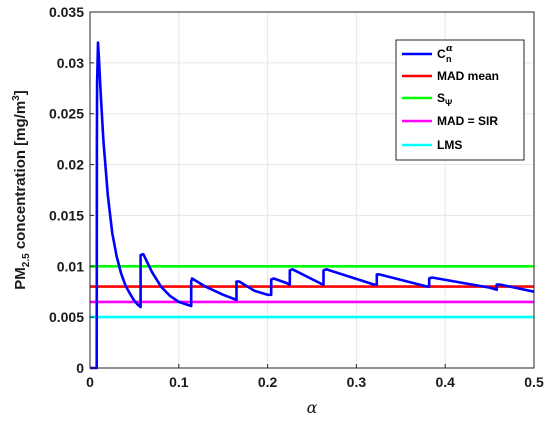 This screenshot has height=423, width=550. I want to click on legend-entry-mad-mean: MAD mean, so click(450, 76).